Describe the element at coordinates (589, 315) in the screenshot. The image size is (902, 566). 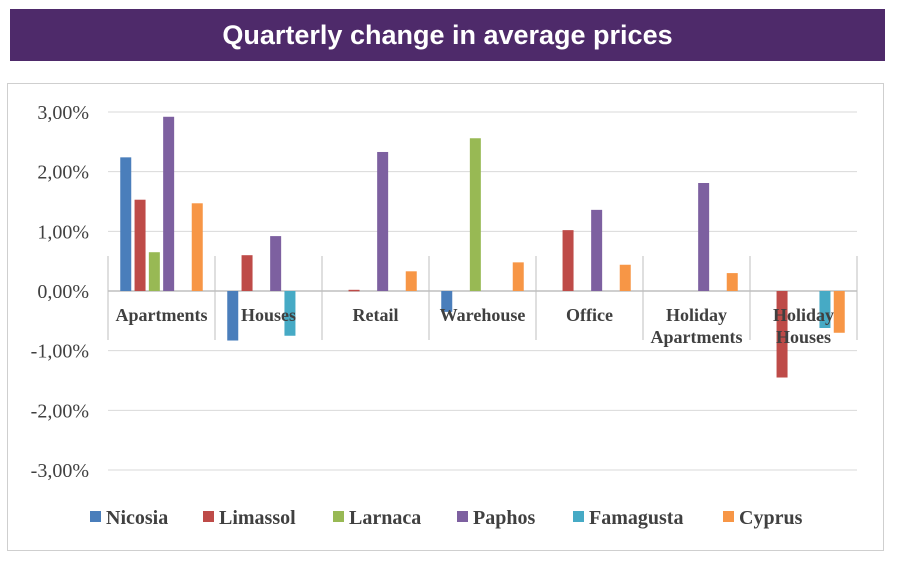
I see `category-label: Office` at that location.